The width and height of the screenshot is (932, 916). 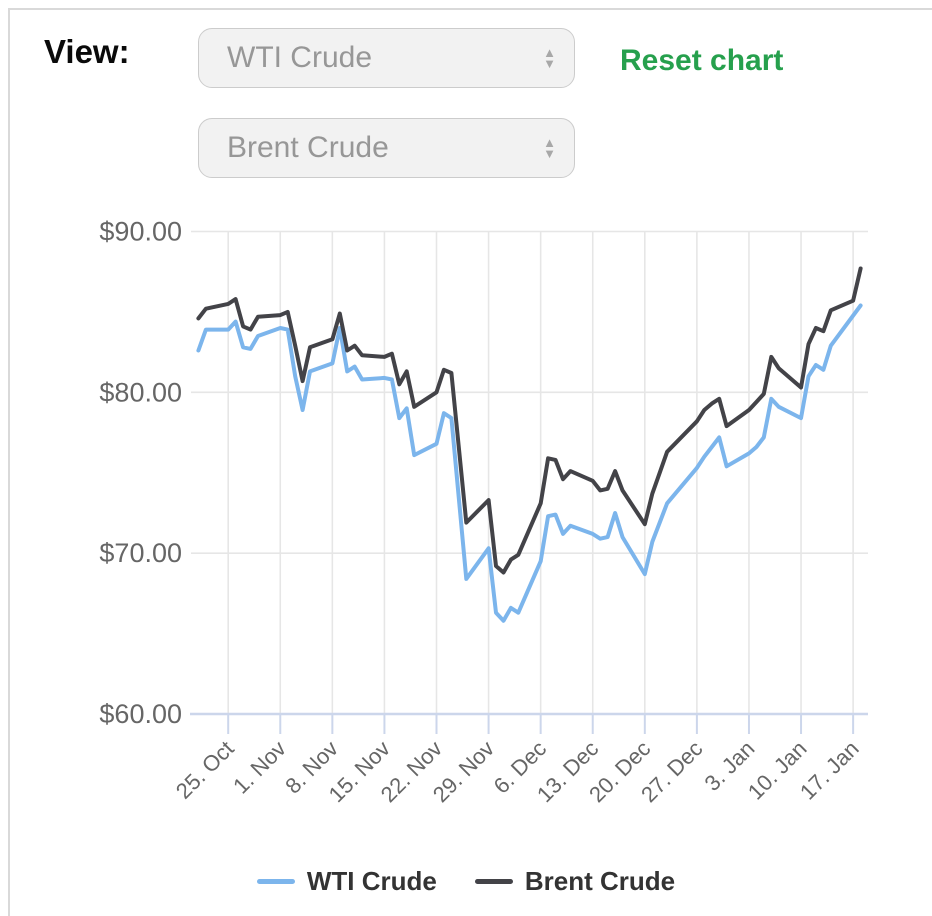 I want to click on x-axis-label: 25. Oct, so click(x=205, y=770).